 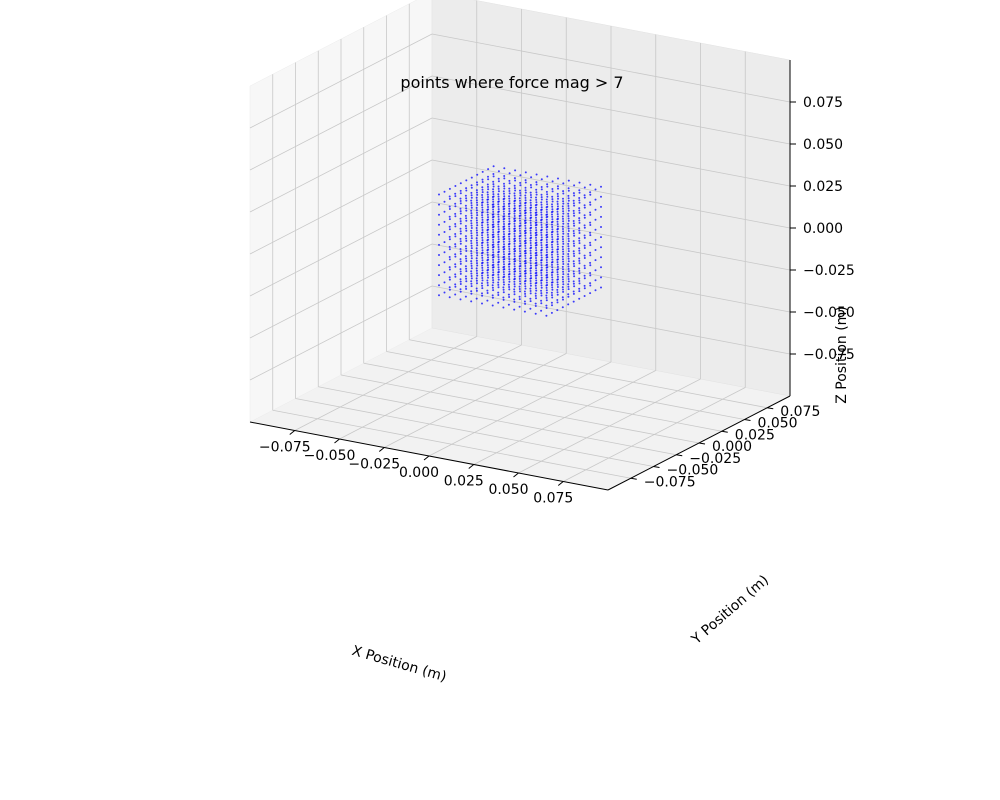 What do you see at coordinates (611, 236) in the screenshot?
I see `z-gridline-back` at bounding box center [611, 236].